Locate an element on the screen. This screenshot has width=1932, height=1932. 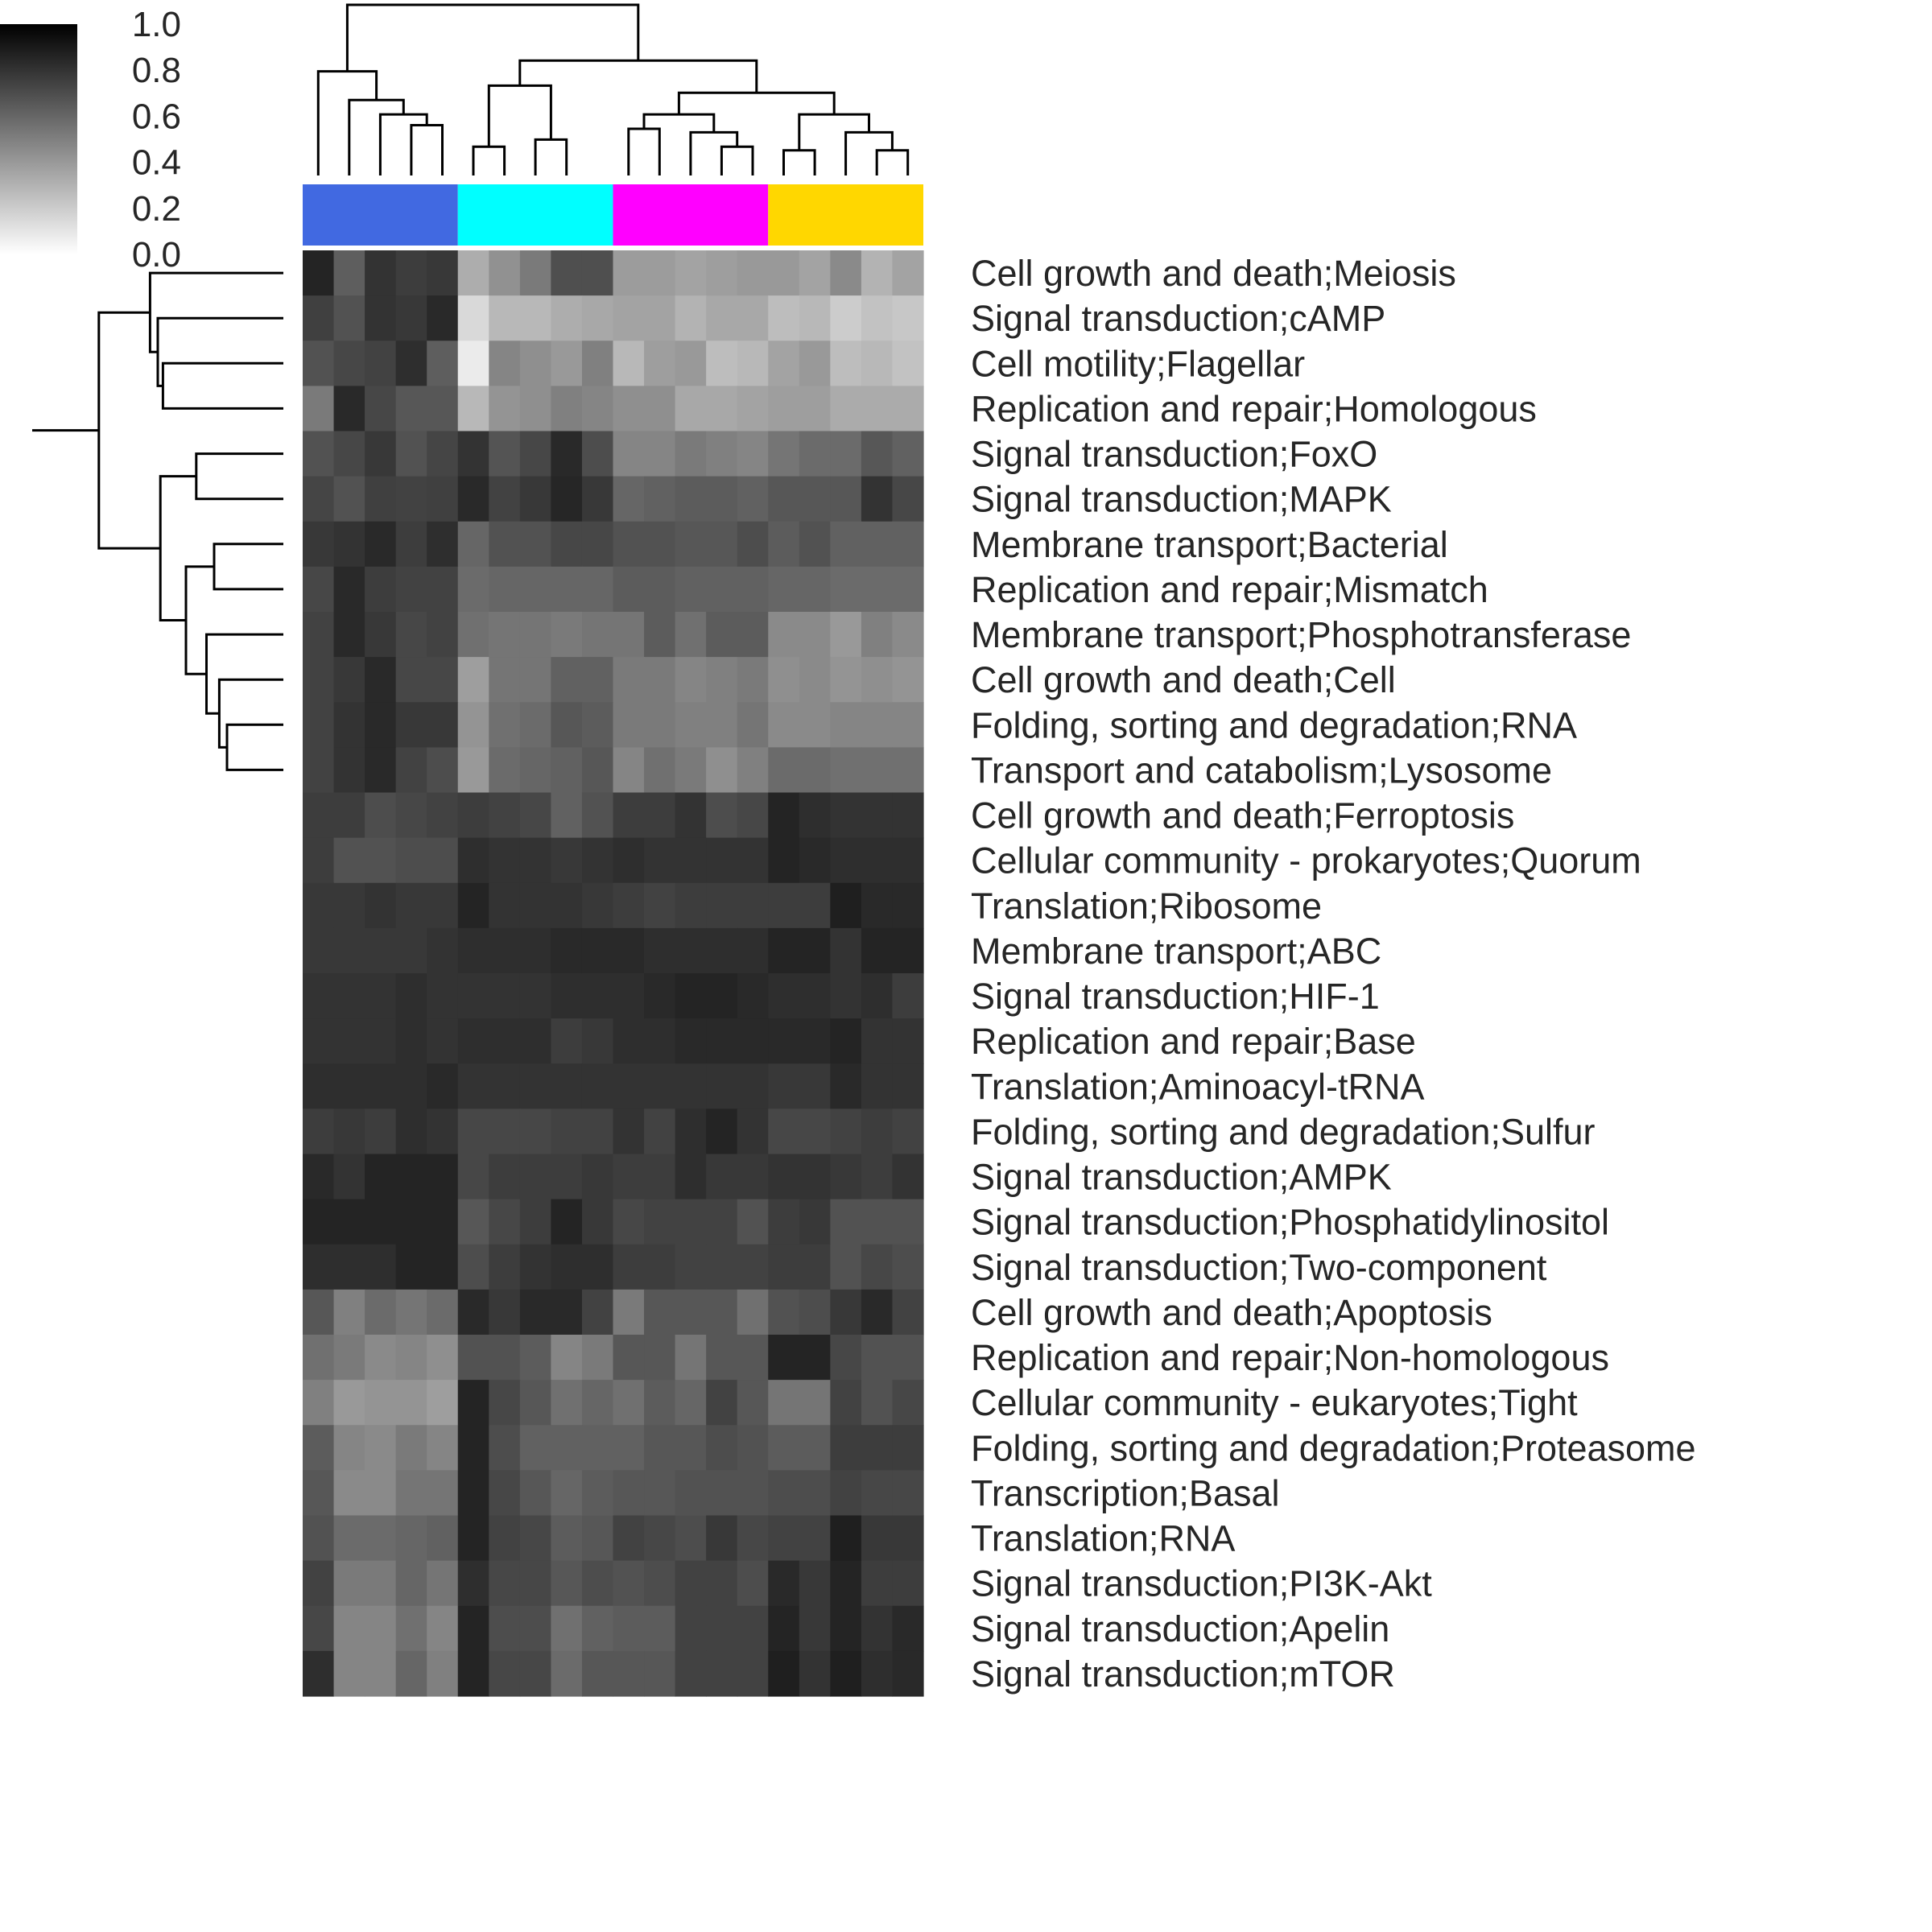
row-label: Membrane transport;ABC is located at coordinates (1176, 951).